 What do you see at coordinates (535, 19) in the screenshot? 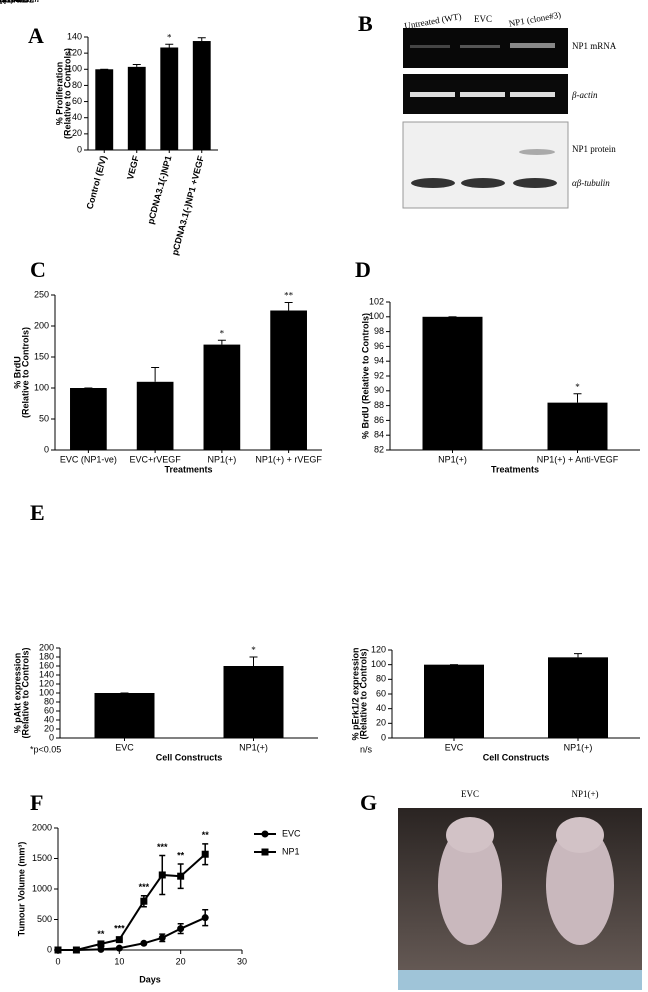
I see `lane-label: NP1 (clone#3)` at bounding box center [535, 19].